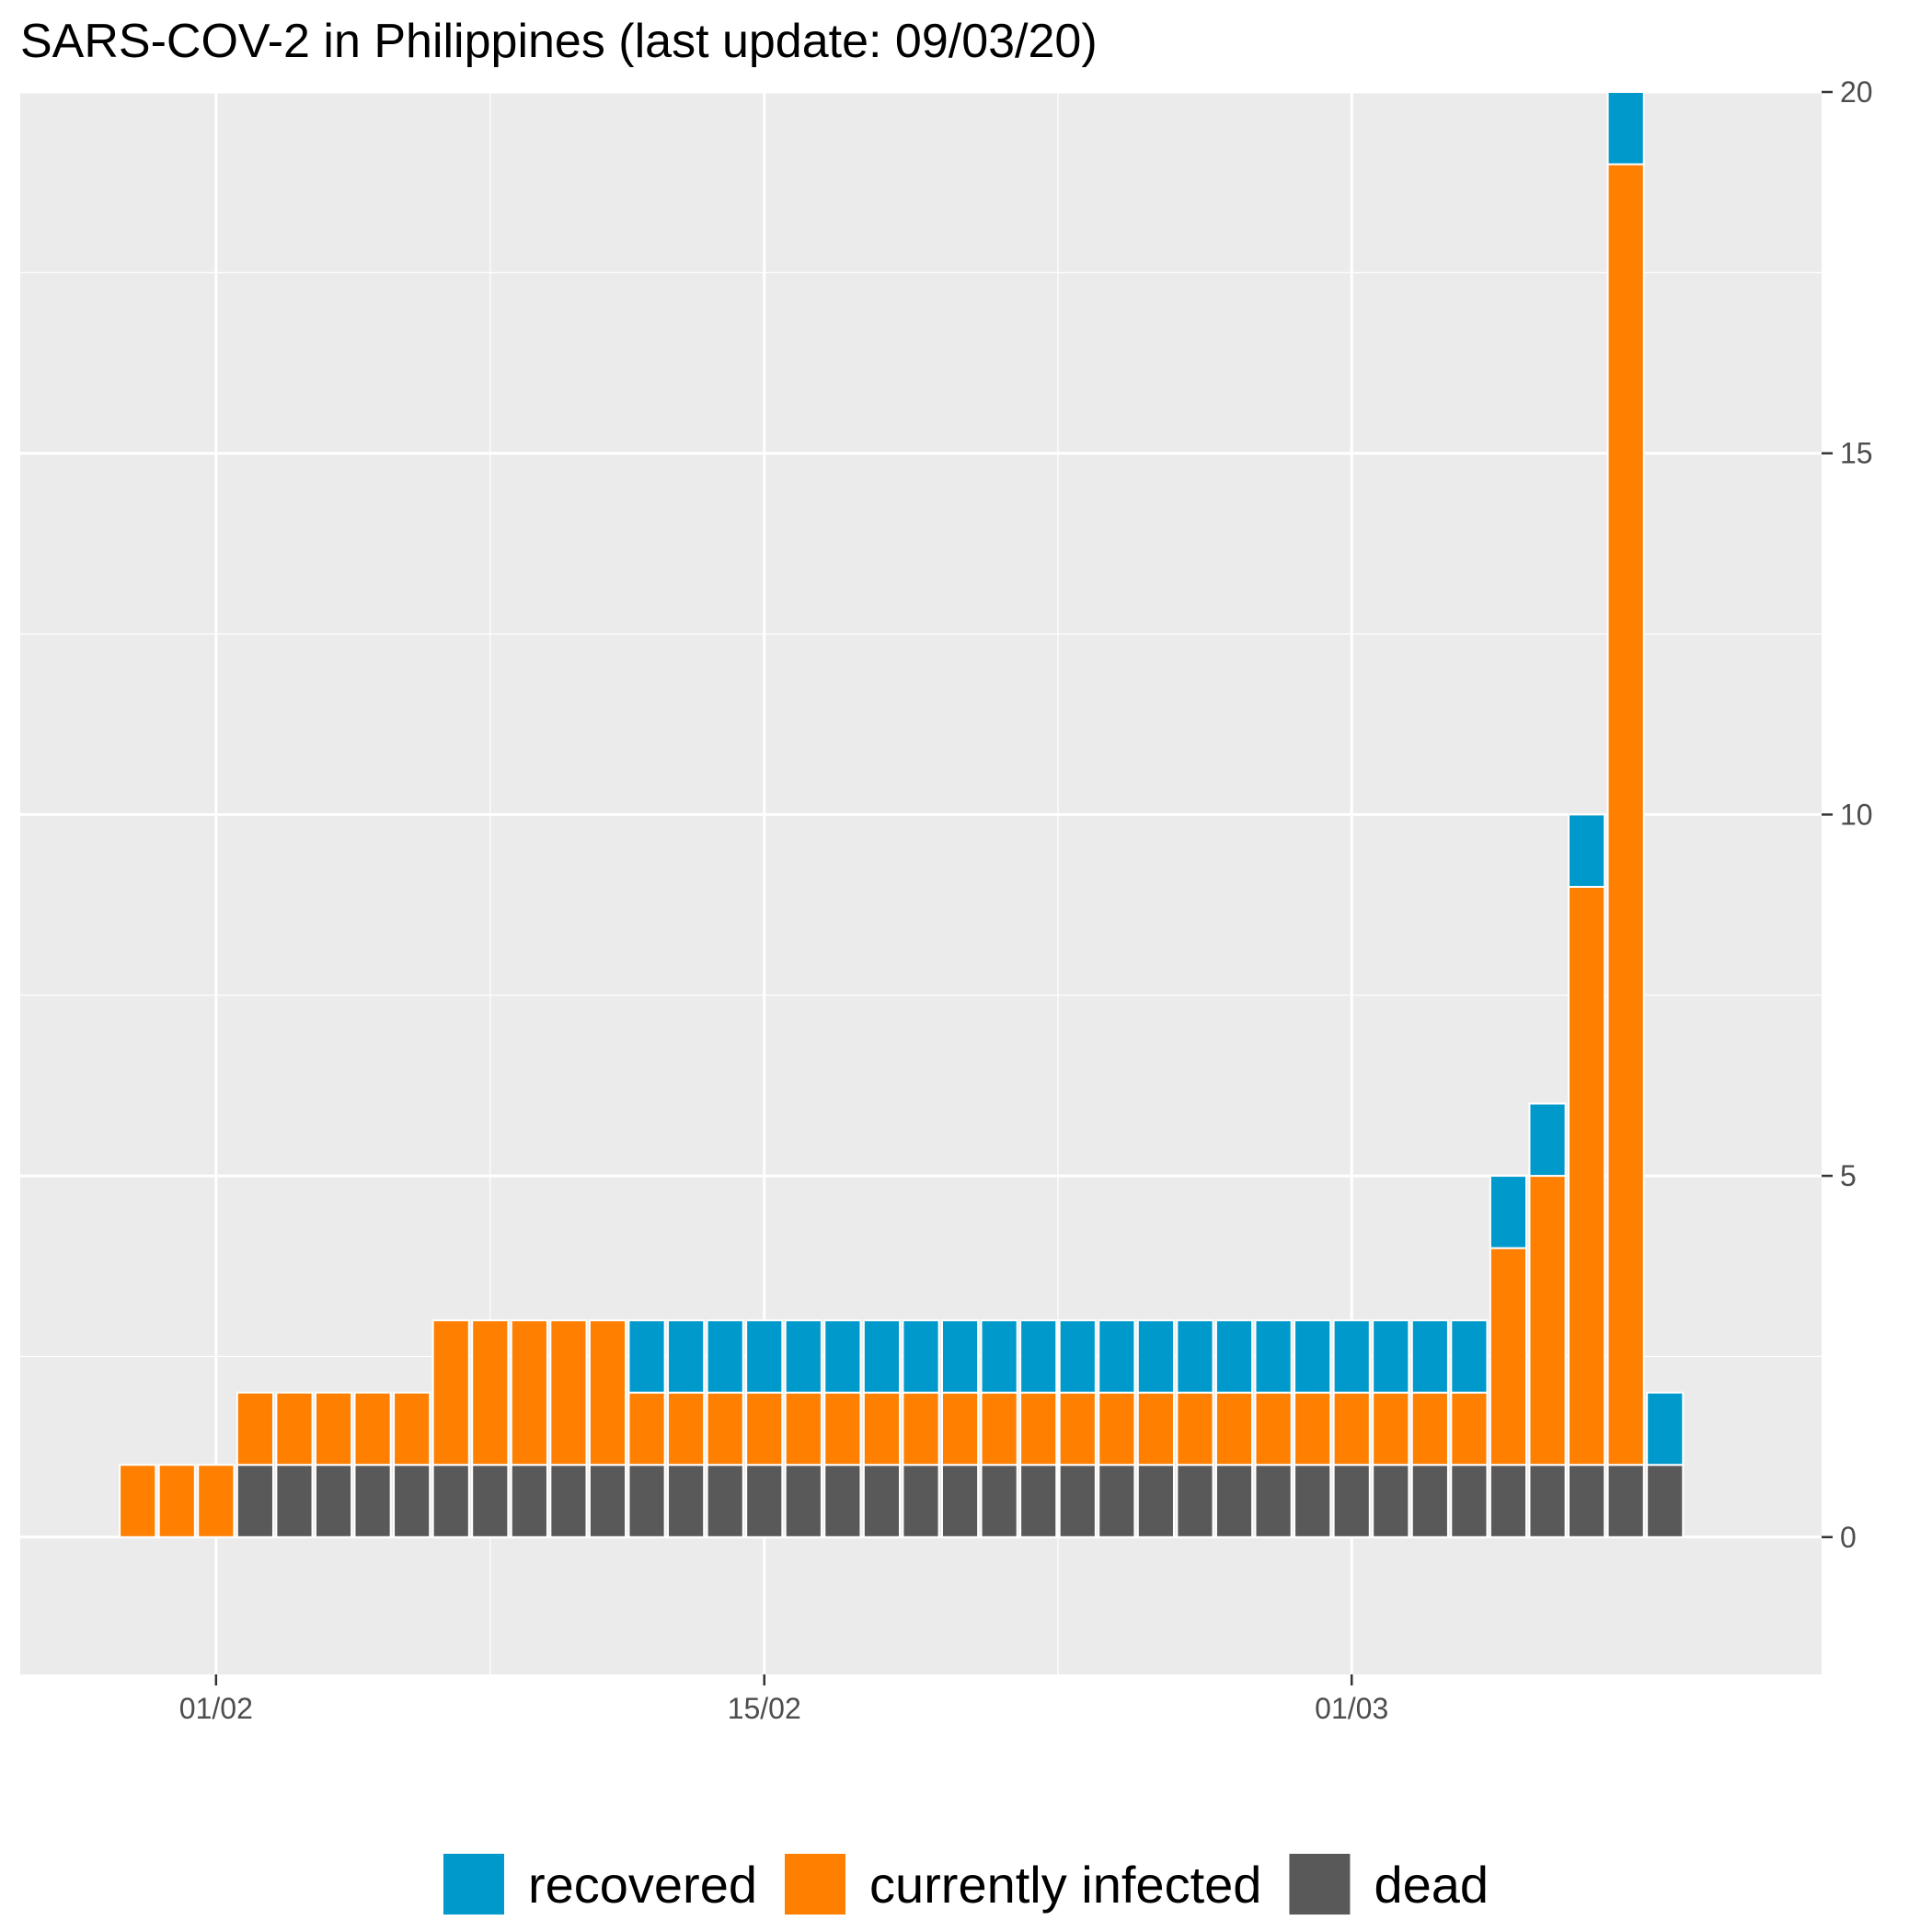 This screenshot has height=1932, width=1932. What do you see at coordinates (1848, 1537) in the screenshot?
I see `y-tick-label: 0` at bounding box center [1848, 1537].